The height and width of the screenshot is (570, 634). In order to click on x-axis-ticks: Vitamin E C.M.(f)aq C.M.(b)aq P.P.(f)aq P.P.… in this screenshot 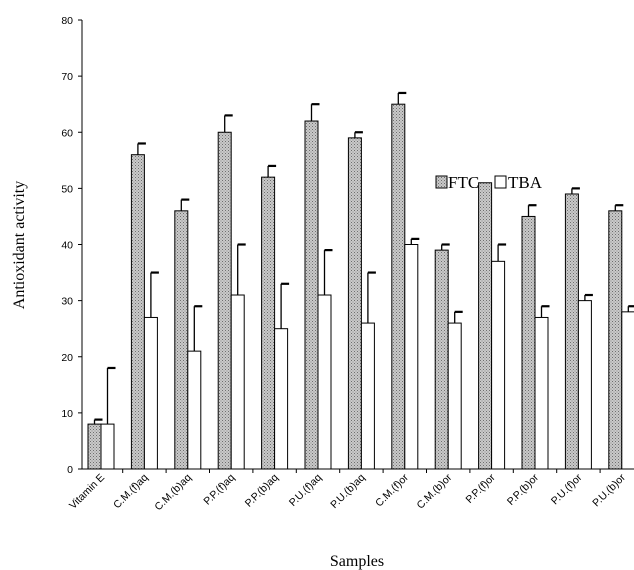, I will do `click(347, 491)`.